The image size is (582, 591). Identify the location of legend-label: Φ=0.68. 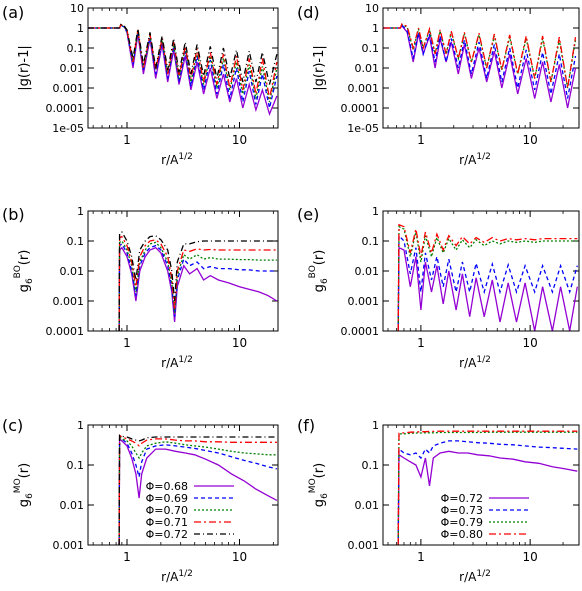
(167, 486).